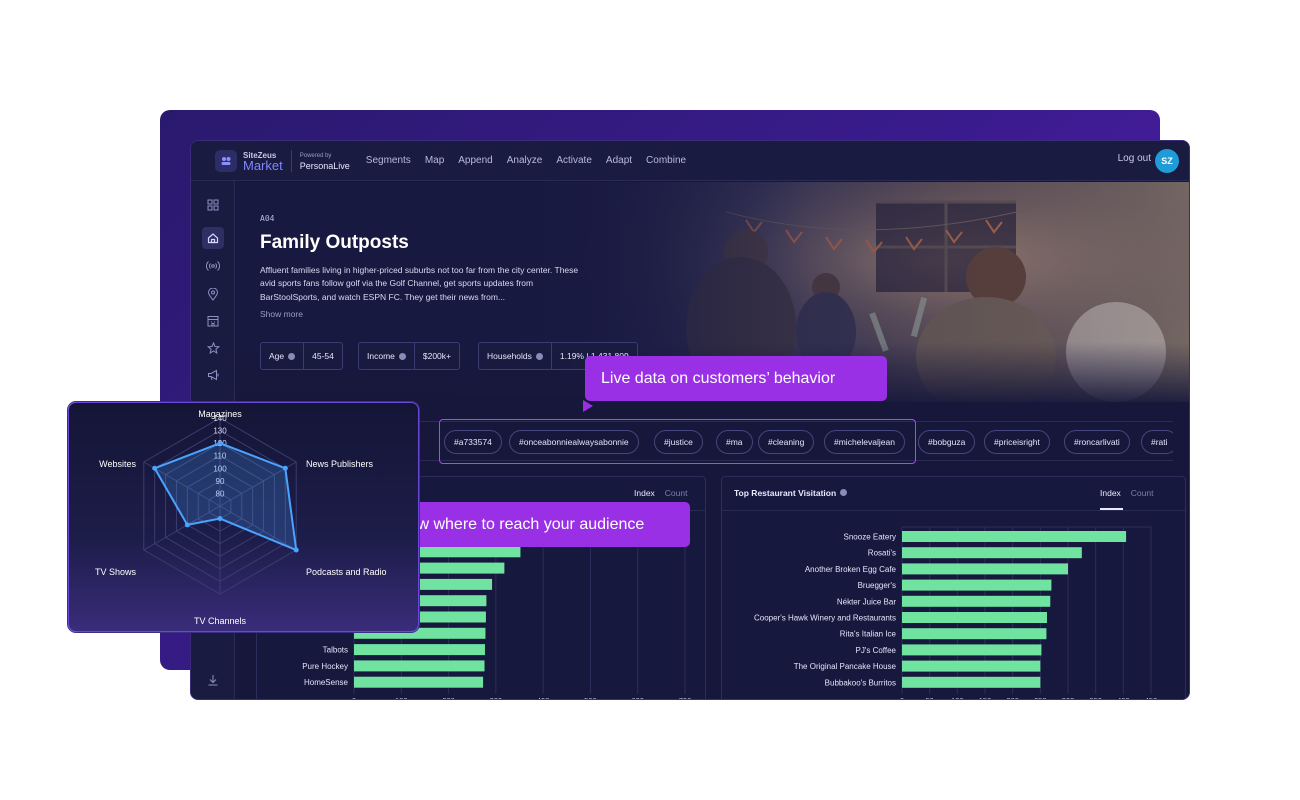 Image resolution: width=1300 pixels, height=800 pixels. What do you see at coordinates (388, 160) in the screenshot?
I see `nav-segments: Segments` at bounding box center [388, 160].